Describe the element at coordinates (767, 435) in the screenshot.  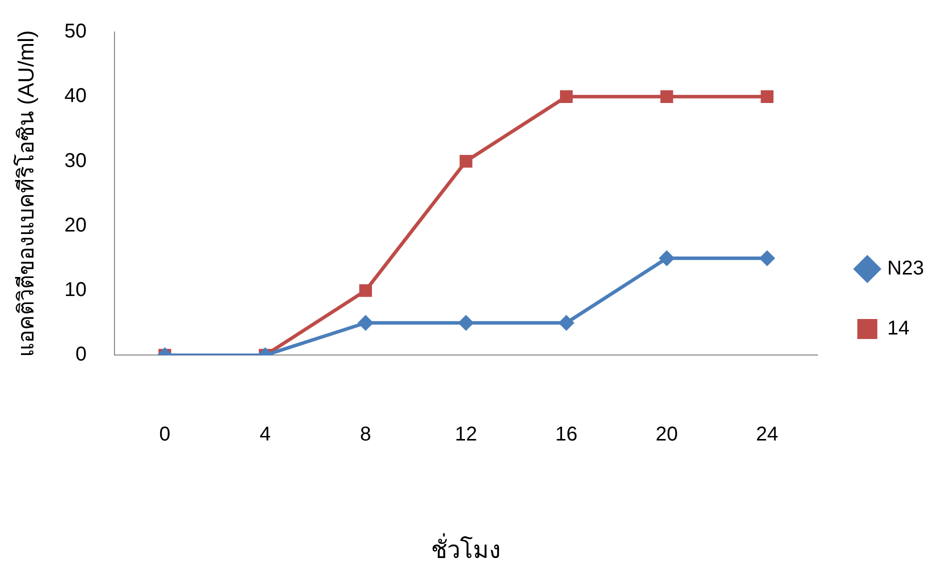
I see `x-tick-label: 24` at that location.